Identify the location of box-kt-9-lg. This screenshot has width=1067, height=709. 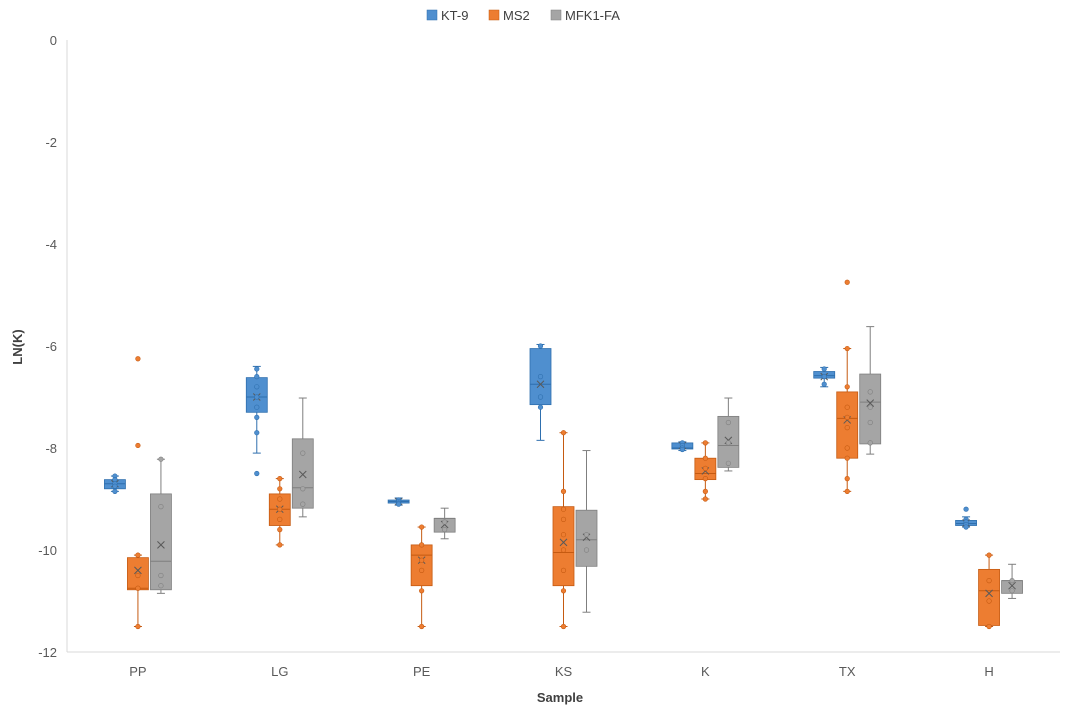
(256, 421).